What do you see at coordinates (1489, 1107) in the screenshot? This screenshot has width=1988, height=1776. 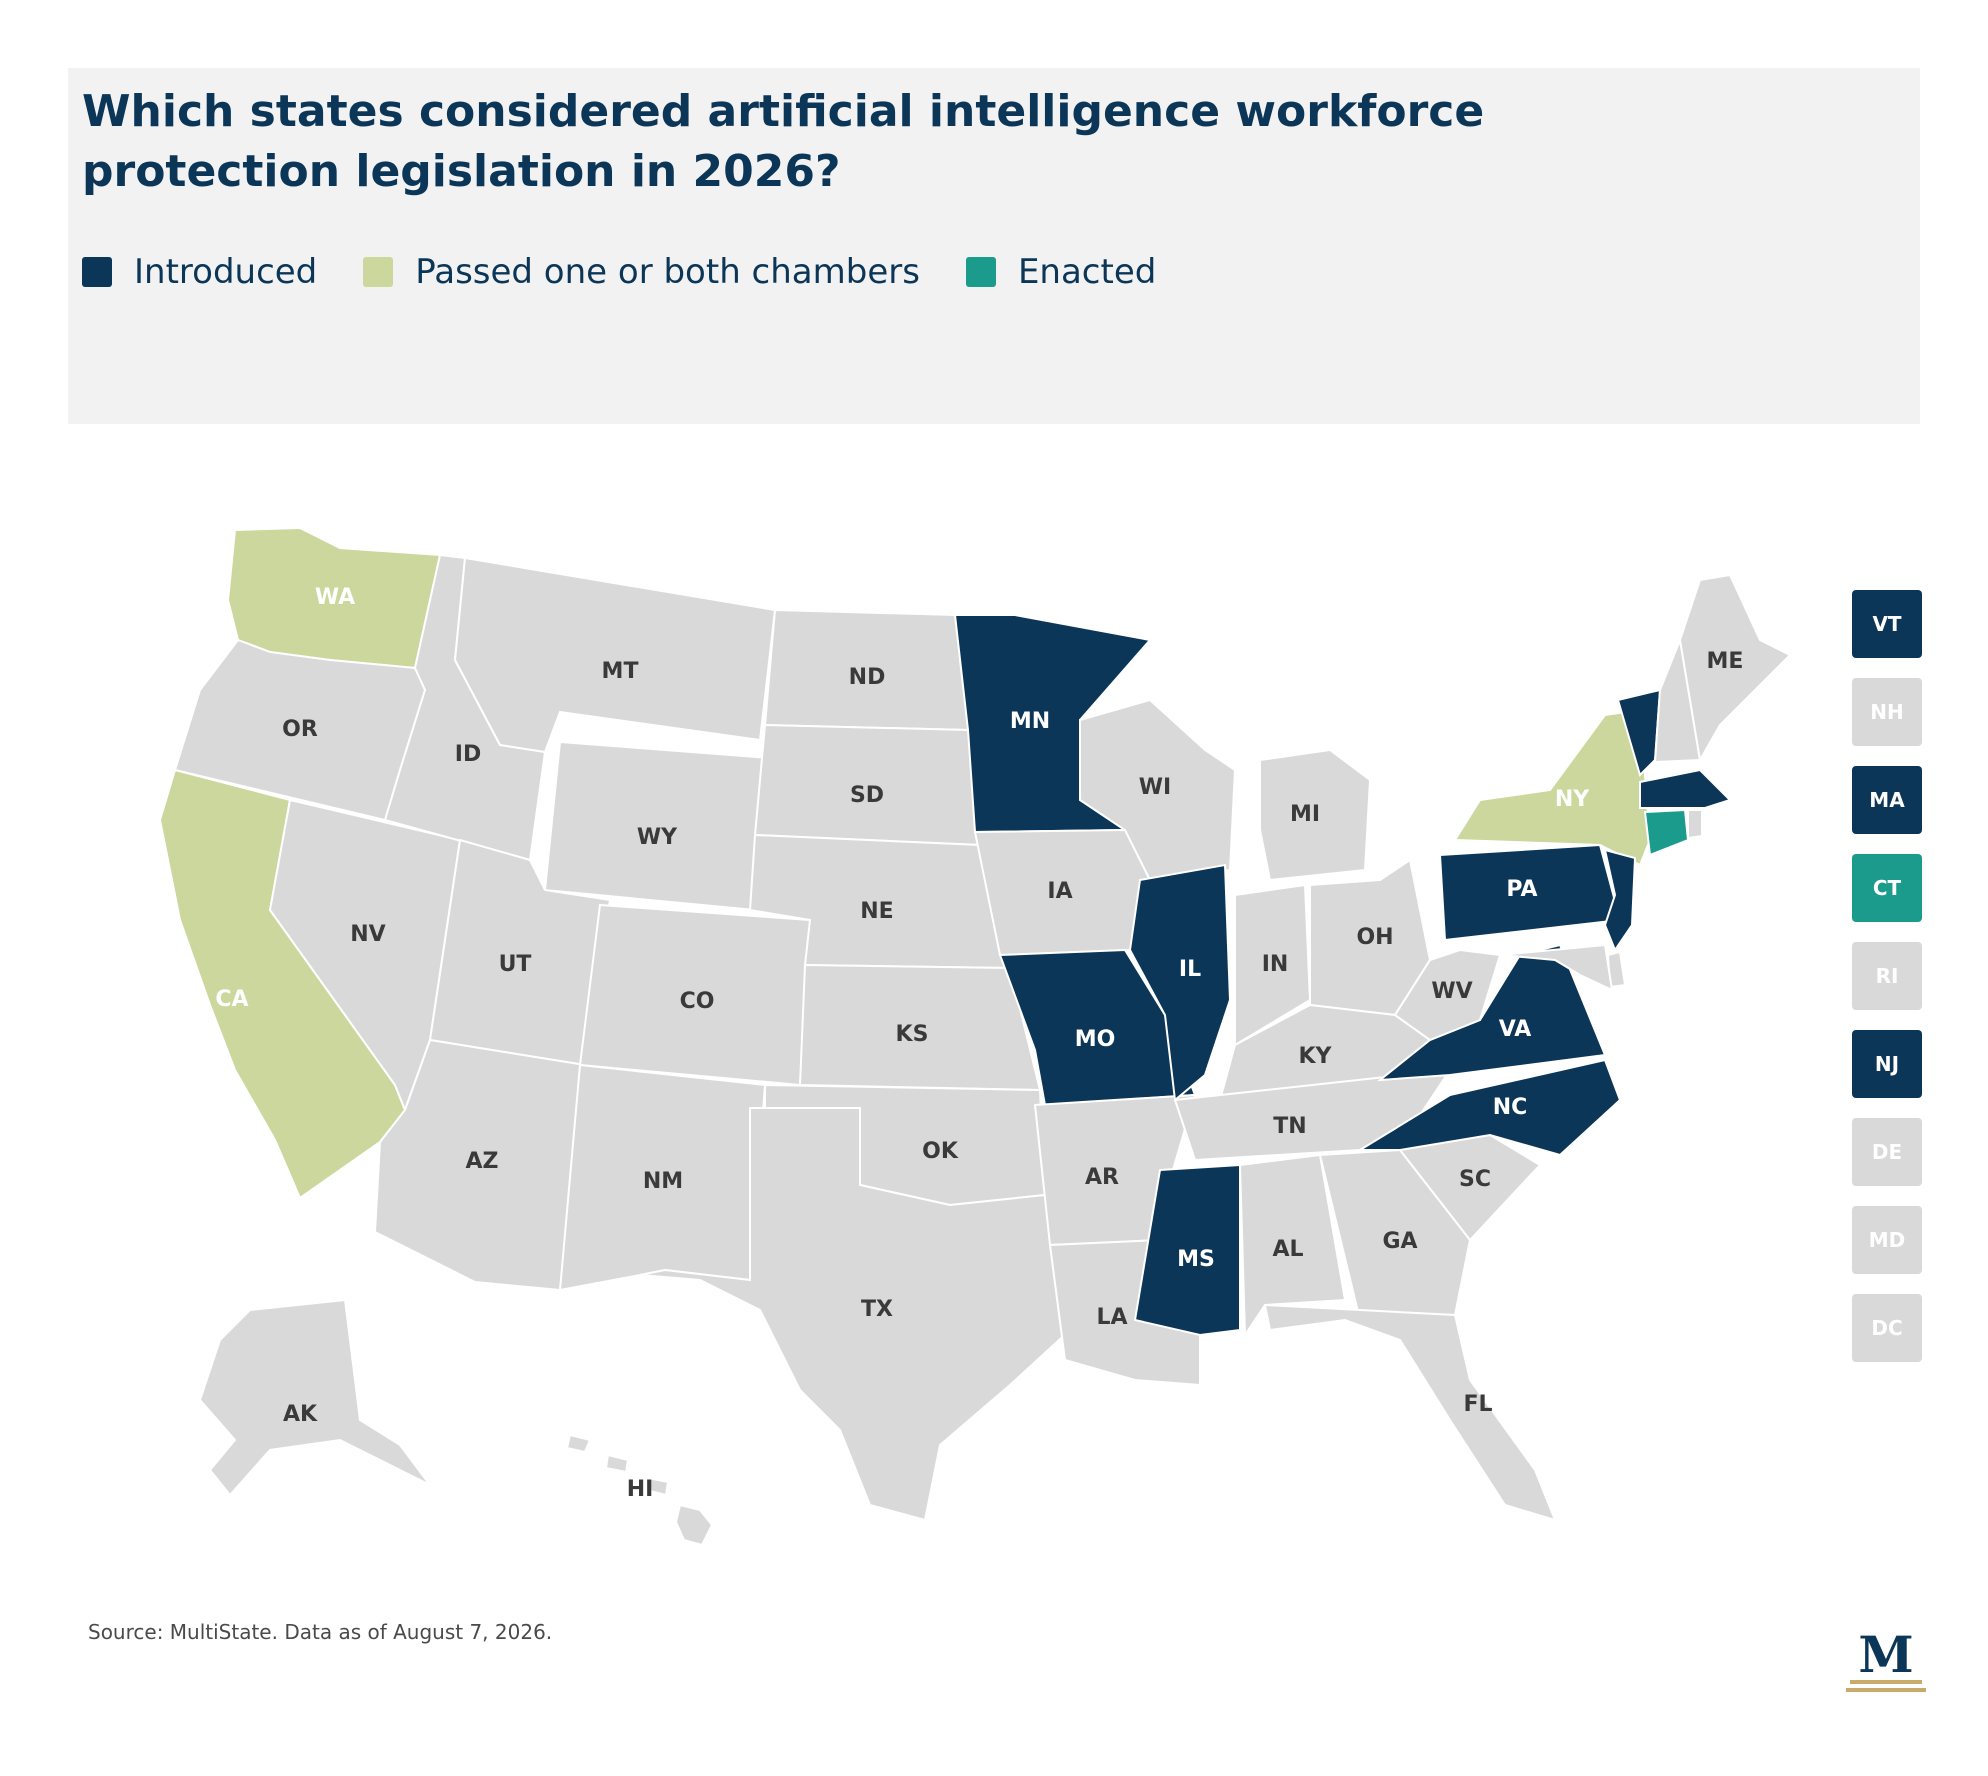 I see `state-nc` at bounding box center [1489, 1107].